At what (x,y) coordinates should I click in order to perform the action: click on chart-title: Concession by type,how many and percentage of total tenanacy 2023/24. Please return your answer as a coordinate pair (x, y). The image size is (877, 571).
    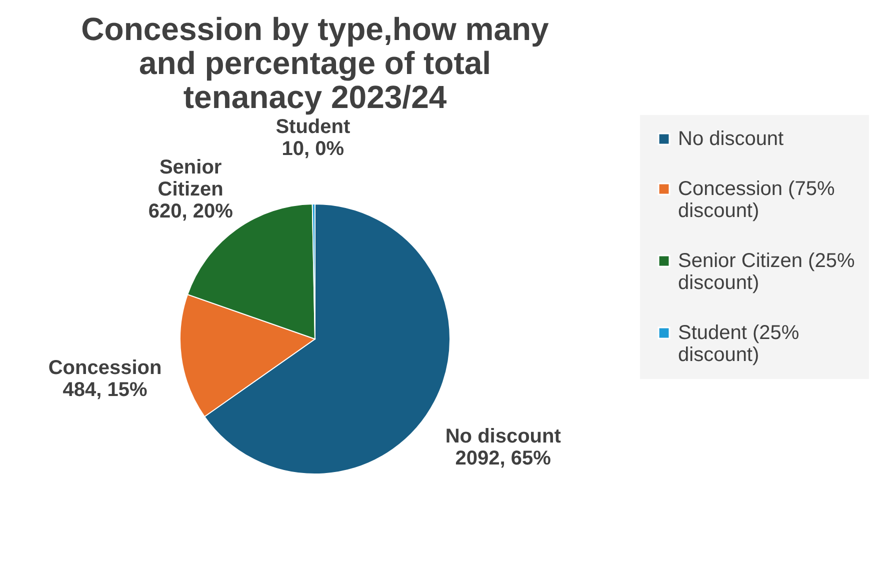
    Looking at the image, I should click on (315, 63).